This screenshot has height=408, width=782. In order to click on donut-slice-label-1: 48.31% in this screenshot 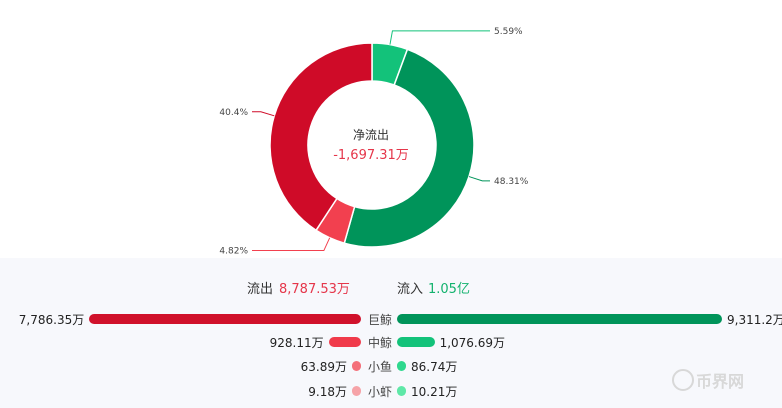, I will do `click(511, 182)`.